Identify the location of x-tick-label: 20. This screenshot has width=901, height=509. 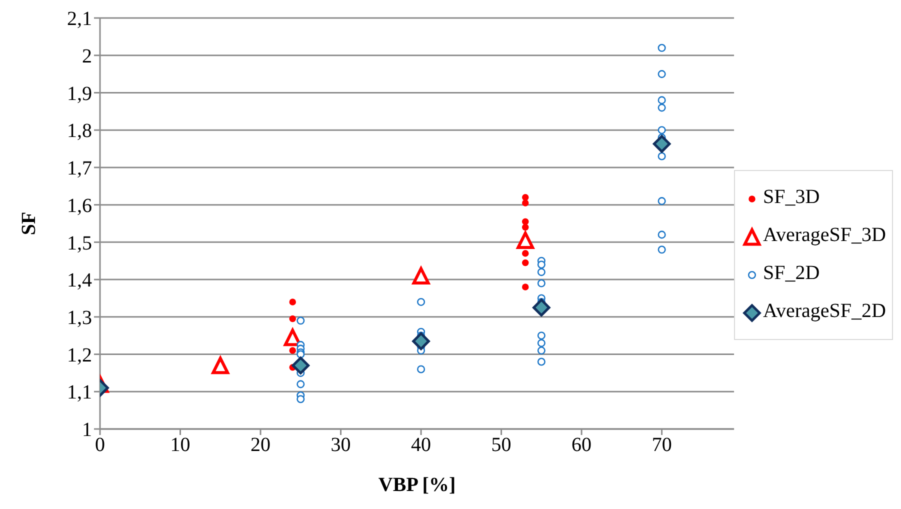
(260, 445).